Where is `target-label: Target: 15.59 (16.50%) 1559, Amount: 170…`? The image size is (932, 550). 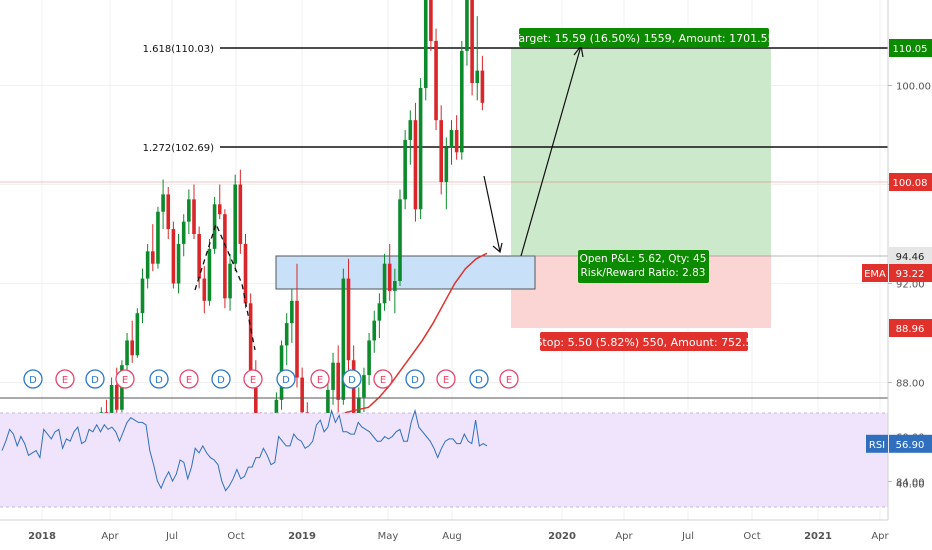
target-label: Target: 15.59 (16.50%) 1559, Amount: 170… is located at coordinates (643, 37).